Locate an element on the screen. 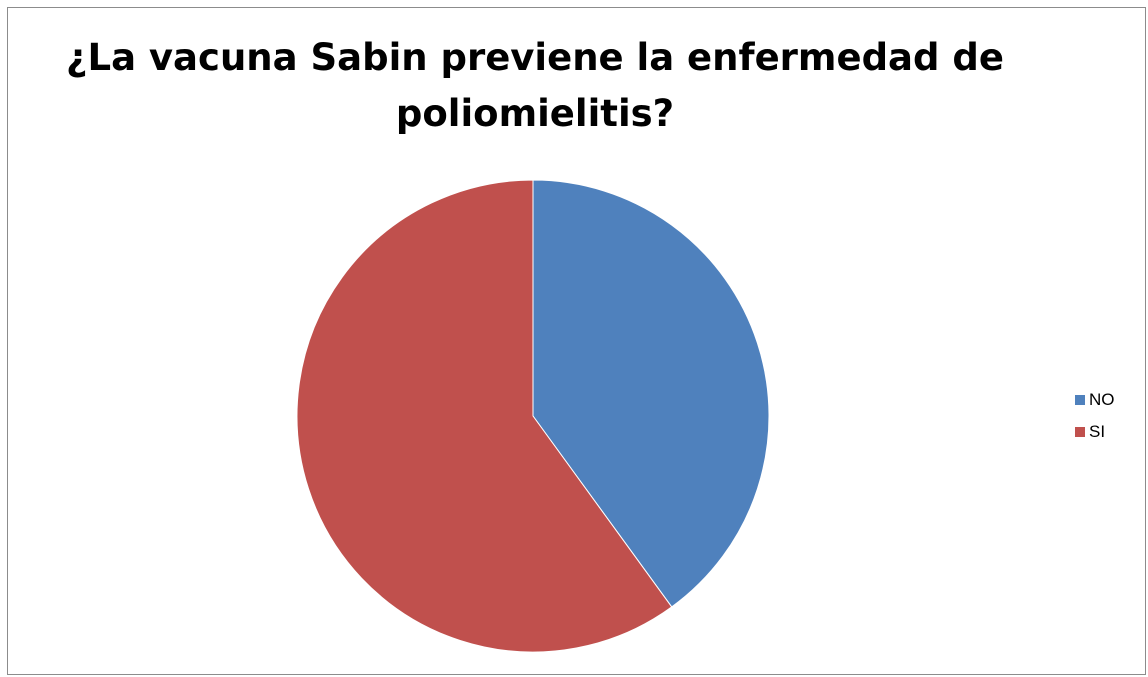  legend-label-no: NO is located at coordinates (1102, 399).